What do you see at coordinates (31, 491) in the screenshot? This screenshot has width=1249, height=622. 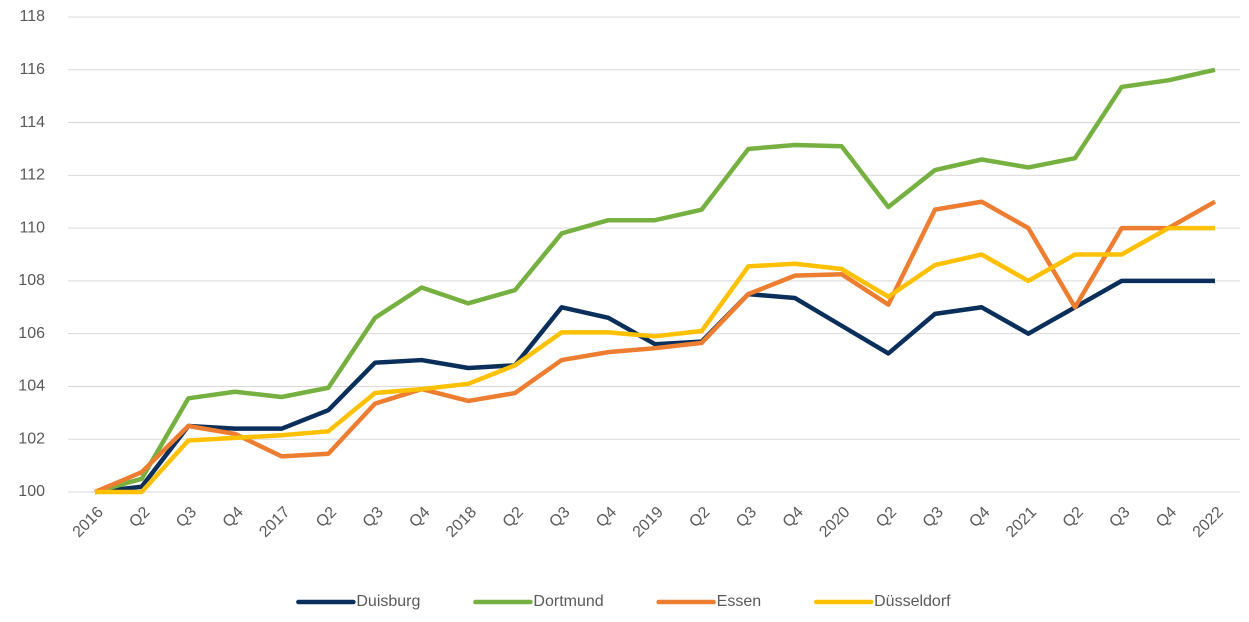 I see `y-tick-label: 100` at bounding box center [31, 491].